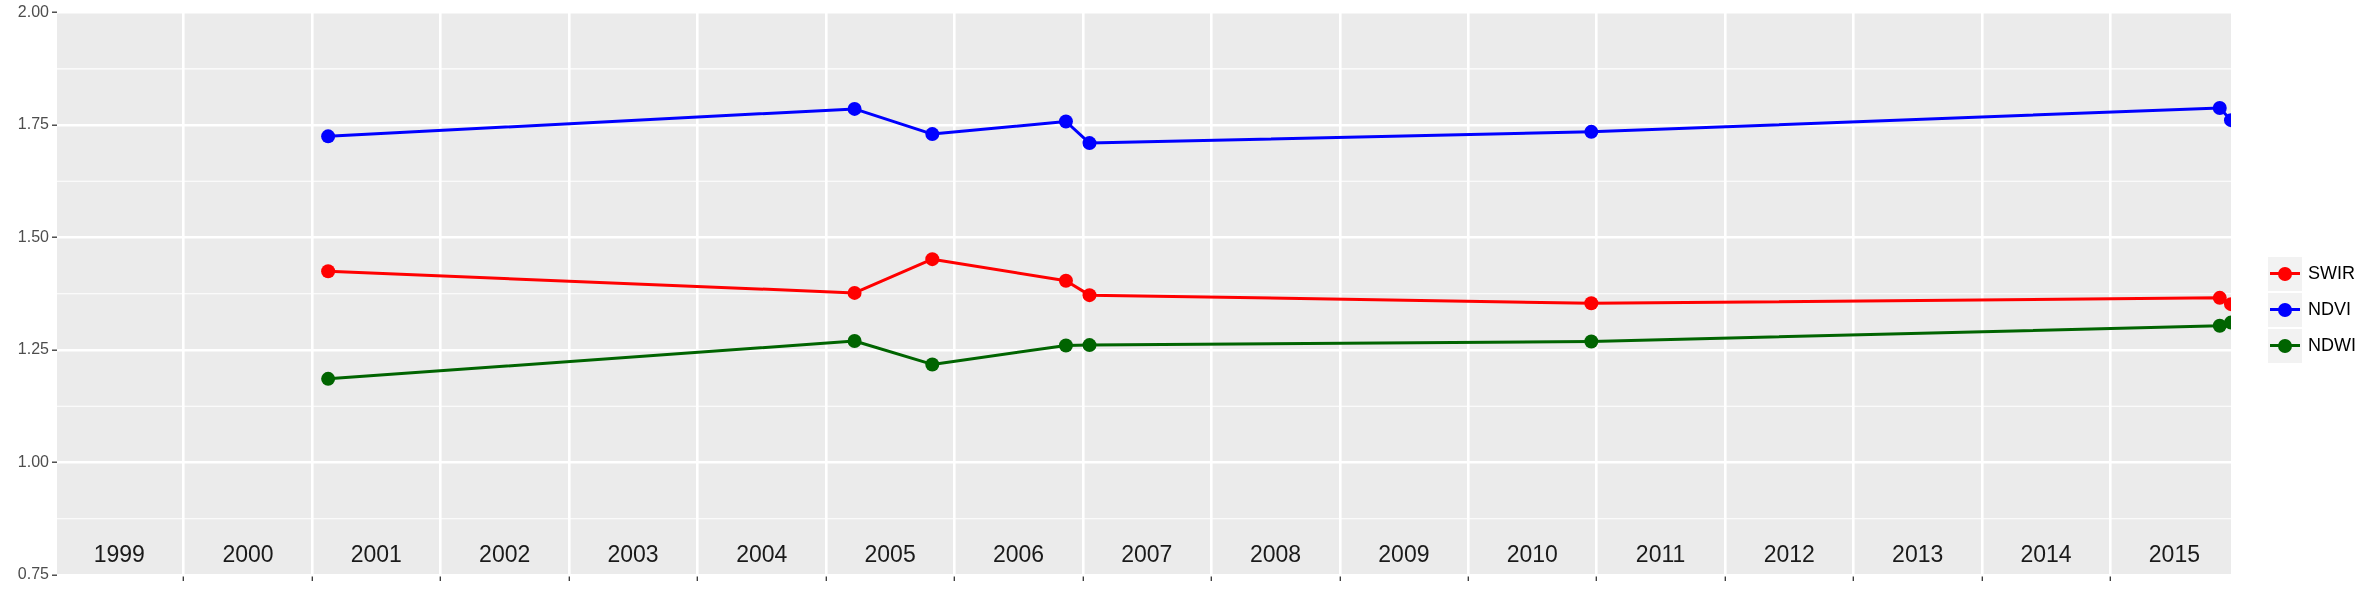 The height and width of the screenshot is (593, 2378). What do you see at coordinates (119, 553) in the screenshot?
I see `x-tick-label: 1999` at bounding box center [119, 553].